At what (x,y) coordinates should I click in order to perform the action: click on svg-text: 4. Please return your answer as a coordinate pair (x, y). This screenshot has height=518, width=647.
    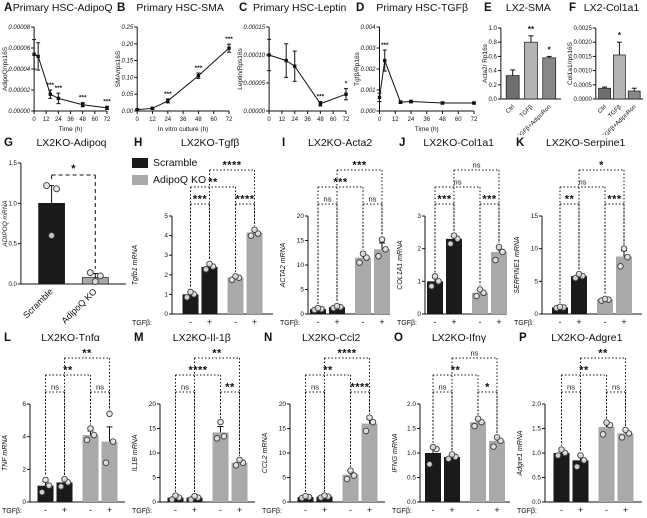
    Looking at the image, I should click on (24, 437).